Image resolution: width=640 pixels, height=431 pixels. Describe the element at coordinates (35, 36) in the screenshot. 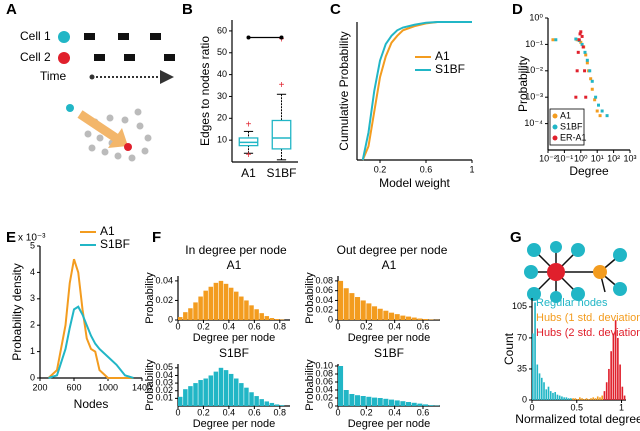

I see `cell-label: Cell 1` at that location.